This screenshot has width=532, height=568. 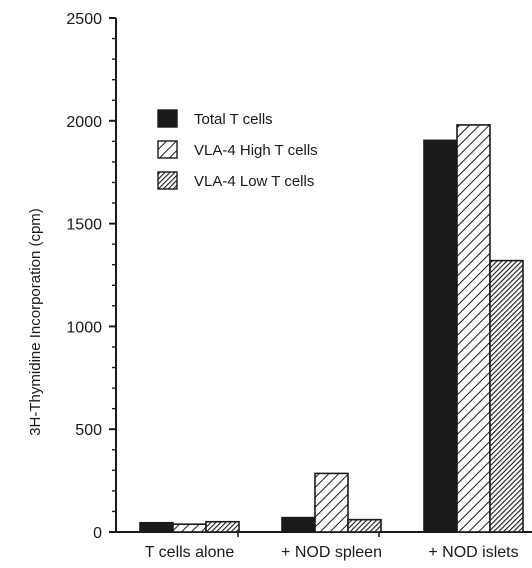 I want to click on legend-label: VLA-4 High T cells, so click(x=256, y=150).